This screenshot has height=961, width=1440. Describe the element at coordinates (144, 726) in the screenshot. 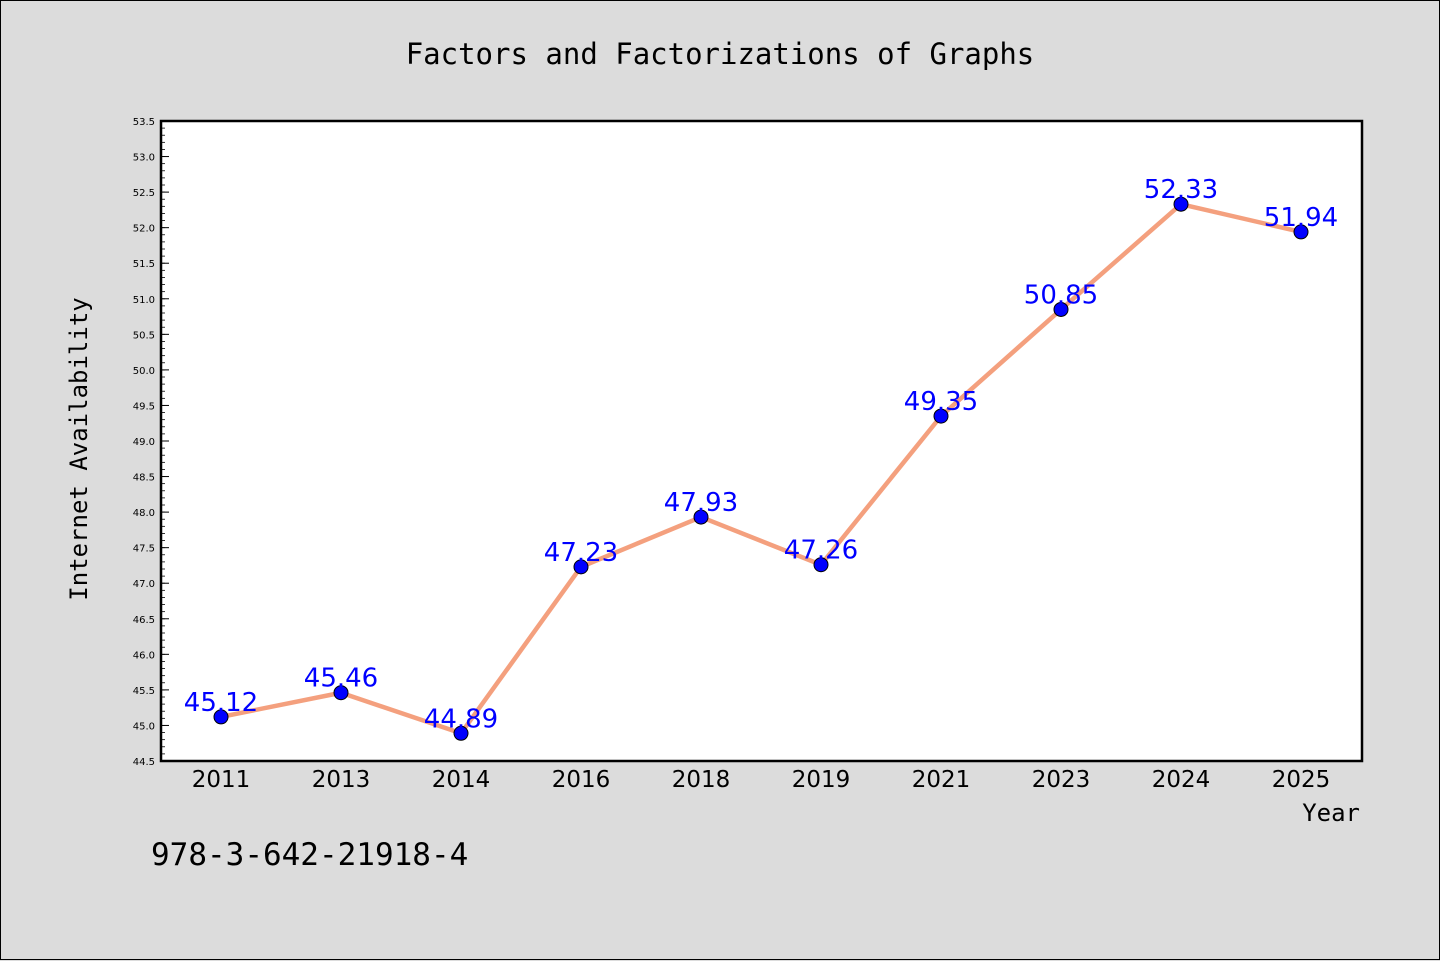

I see `y-tick-label: 45.0` at that location.